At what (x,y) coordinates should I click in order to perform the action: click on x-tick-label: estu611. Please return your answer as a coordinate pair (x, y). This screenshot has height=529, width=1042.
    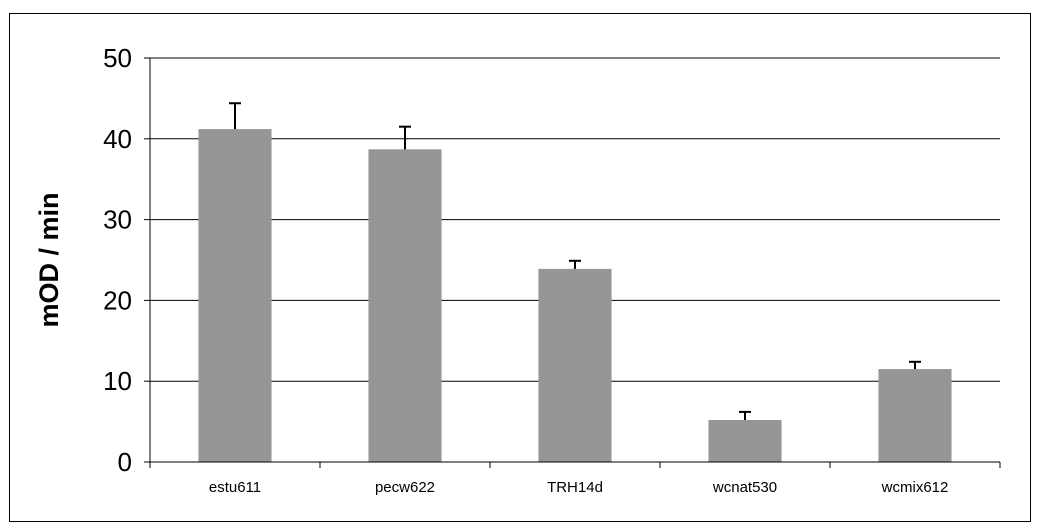
    Looking at the image, I should click on (235, 487).